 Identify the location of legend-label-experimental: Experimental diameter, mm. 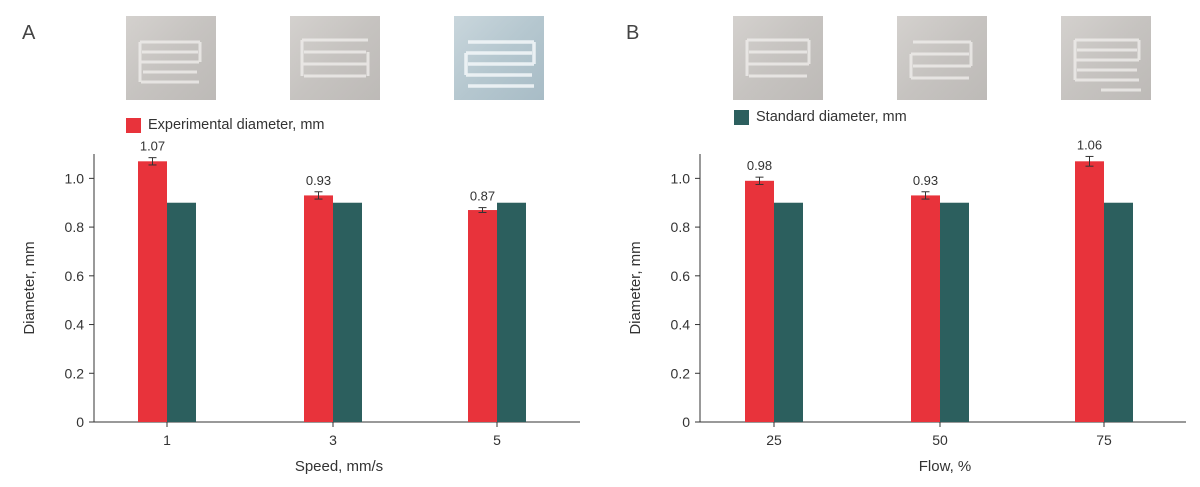
(236, 125).